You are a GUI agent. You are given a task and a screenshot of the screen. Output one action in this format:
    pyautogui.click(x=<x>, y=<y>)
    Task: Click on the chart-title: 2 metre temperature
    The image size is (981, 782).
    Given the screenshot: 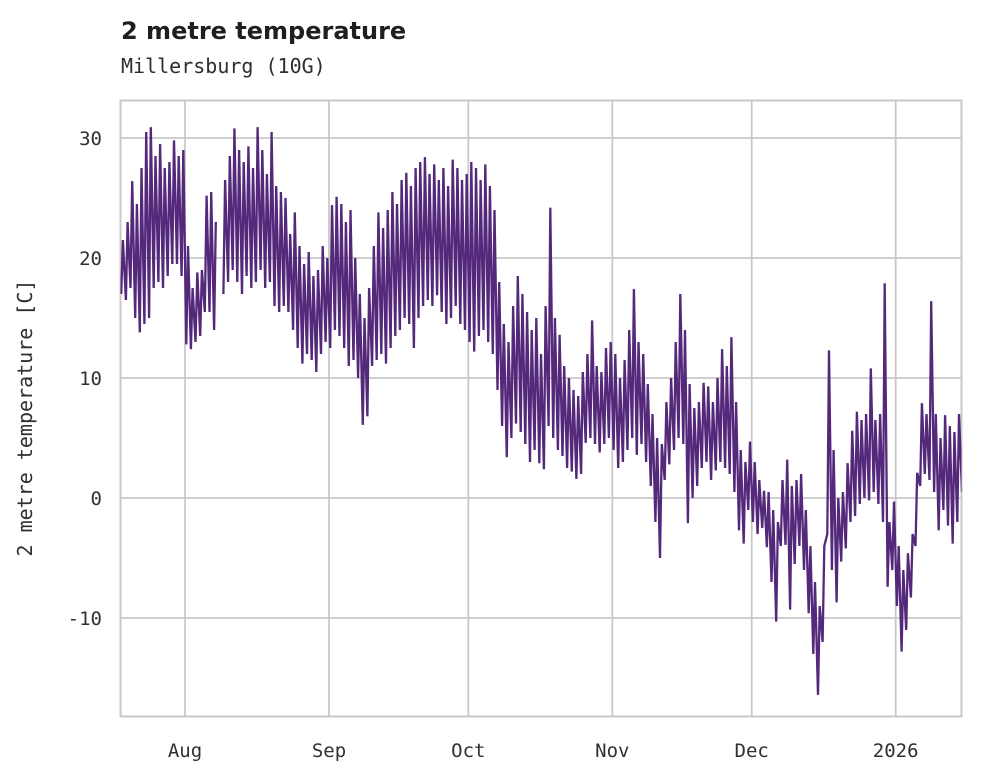 What is the action you would take?
    pyautogui.click(x=264, y=31)
    